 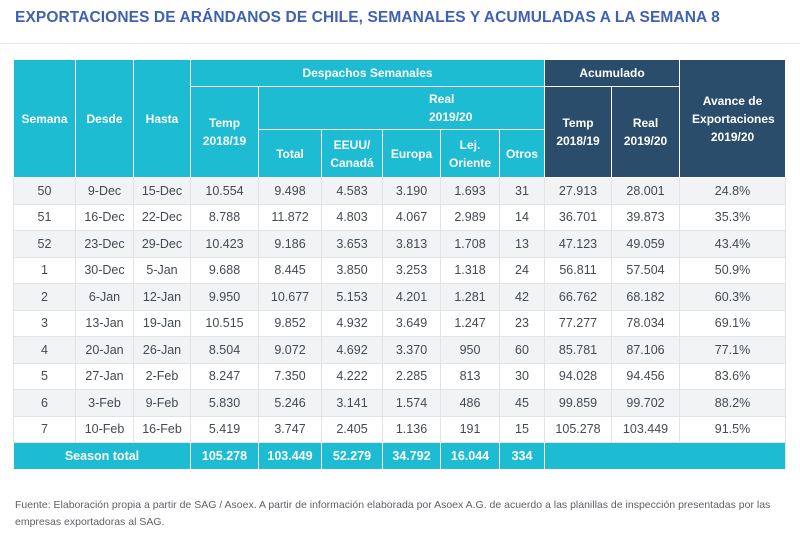 I want to click on cell-hasta: 16-Feb, so click(x=162, y=429).